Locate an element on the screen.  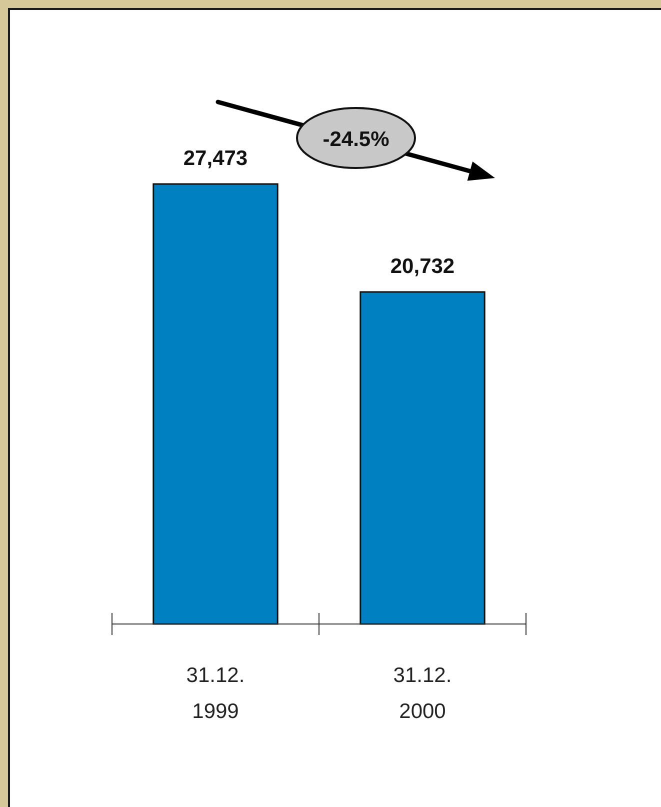
x-tick-label: 31.12. 2000 is located at coordinates (422, 693).